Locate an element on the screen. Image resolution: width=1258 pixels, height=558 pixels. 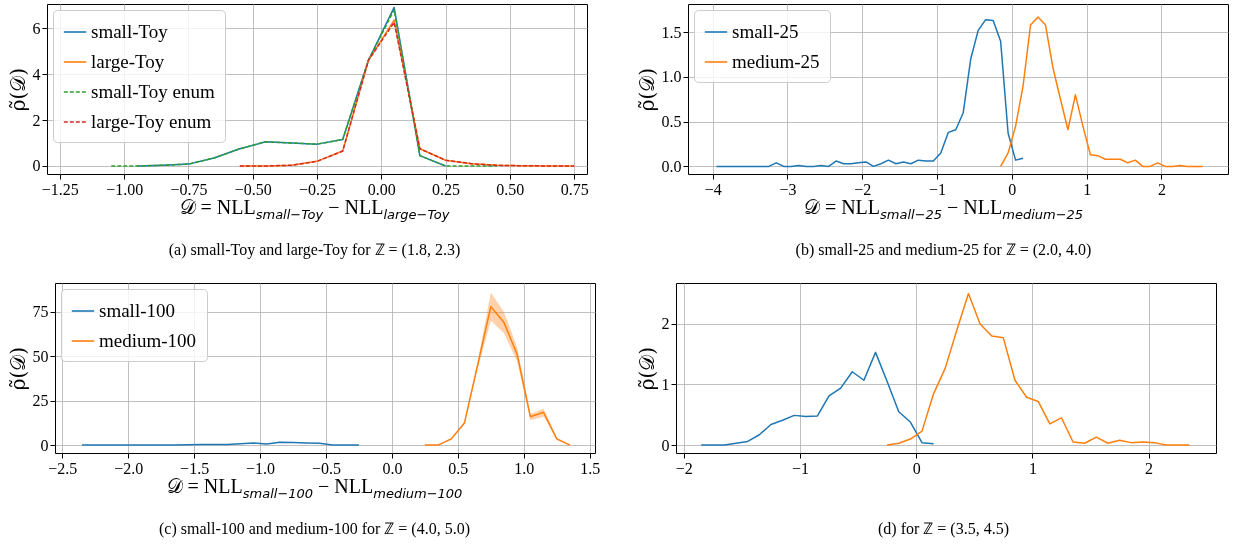
legend-label: medium-25 is located at coordinates (776, 61).